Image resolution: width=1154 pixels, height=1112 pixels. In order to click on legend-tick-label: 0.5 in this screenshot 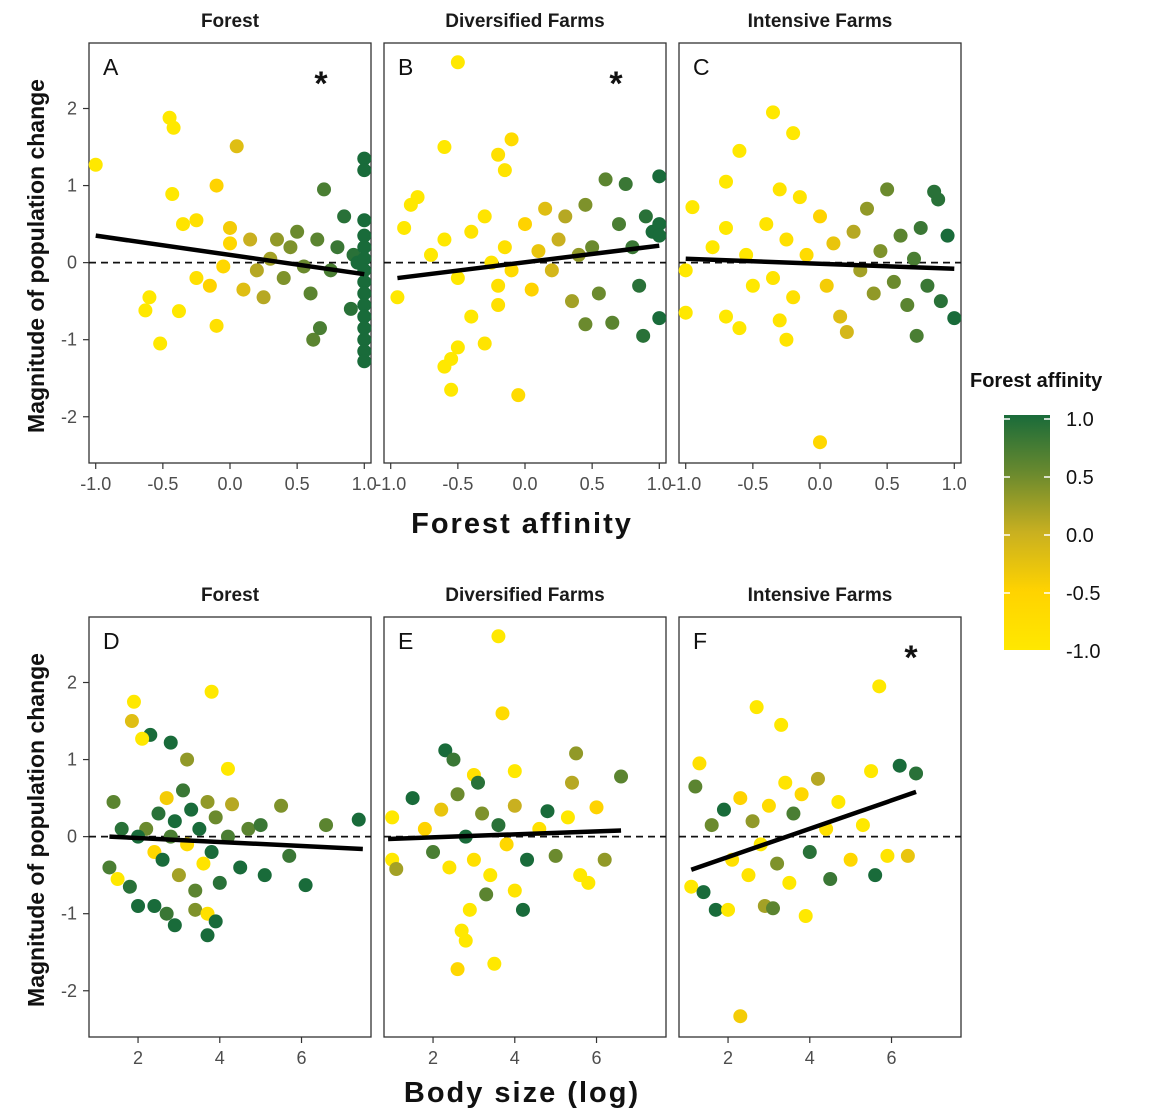, I will do `click(1080, 478)`.